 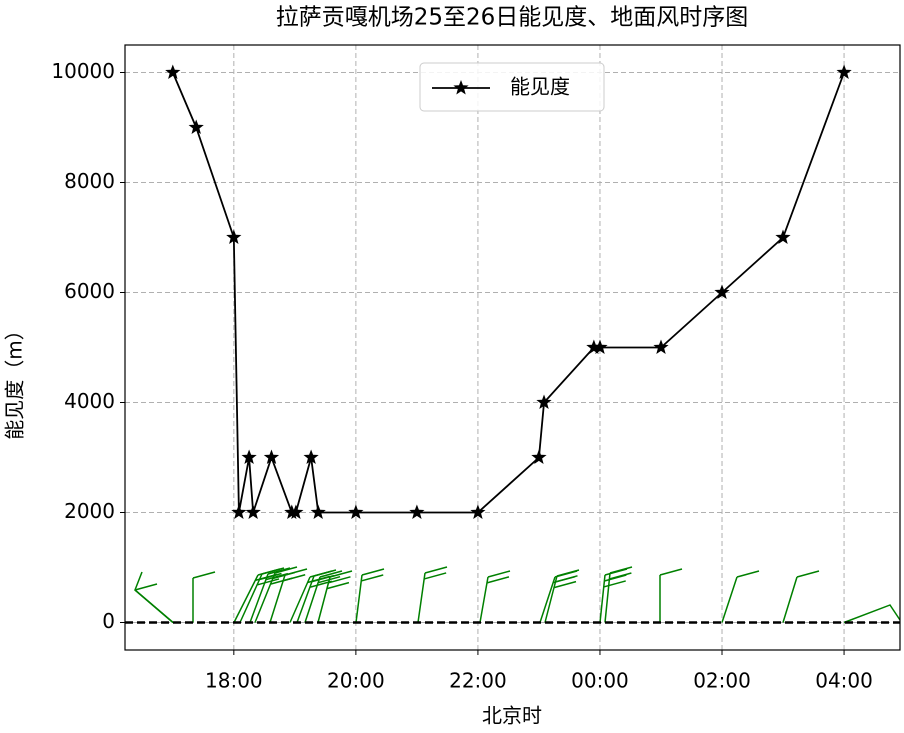 What do you see at coordinates (600, 681) in the screenshot?
I see `x-tick-label: 00:00` at bounding box center [600, 681].